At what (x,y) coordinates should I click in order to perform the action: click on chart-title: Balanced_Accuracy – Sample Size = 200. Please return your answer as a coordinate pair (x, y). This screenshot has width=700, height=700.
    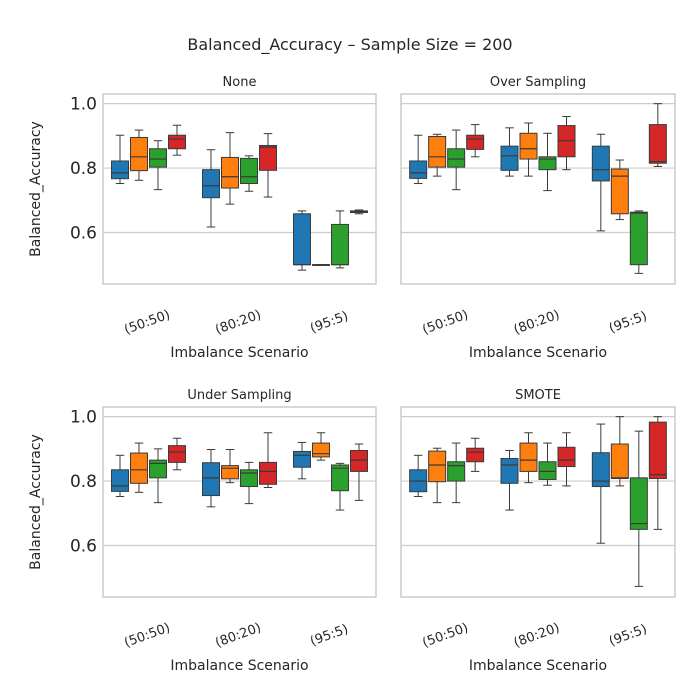
    Looking at the image, I should click on (349, 45).